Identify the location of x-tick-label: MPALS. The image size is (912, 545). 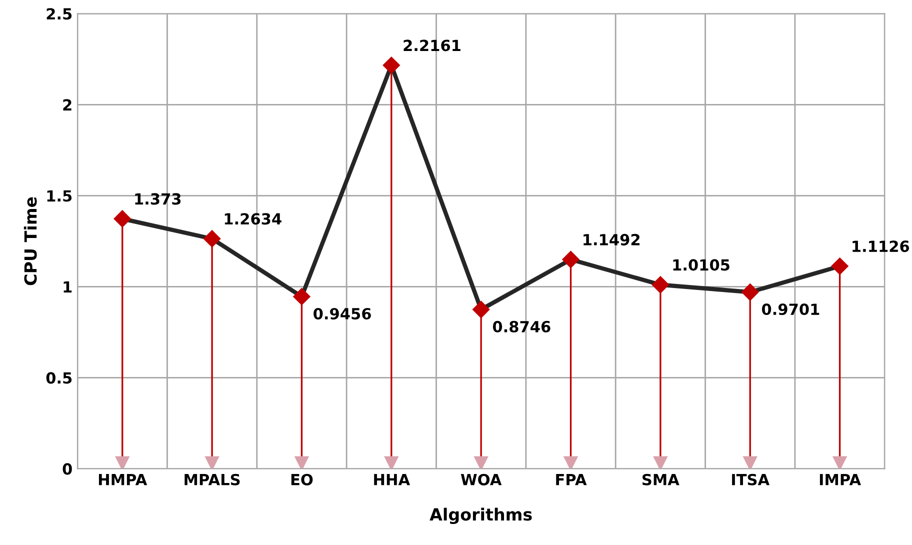
(212, 480).